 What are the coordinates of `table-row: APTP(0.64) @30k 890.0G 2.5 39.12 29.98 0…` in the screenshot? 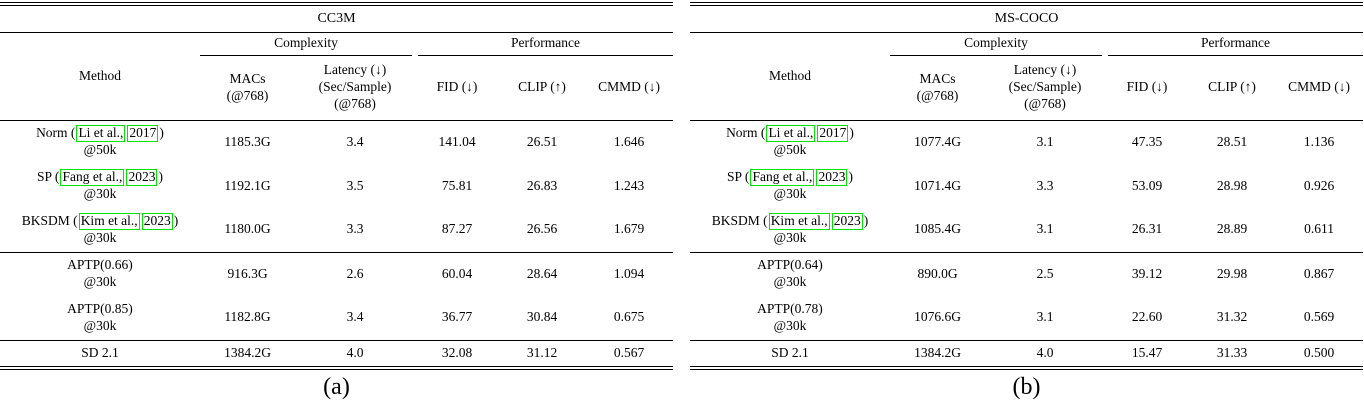 It's located at (1027, 273).